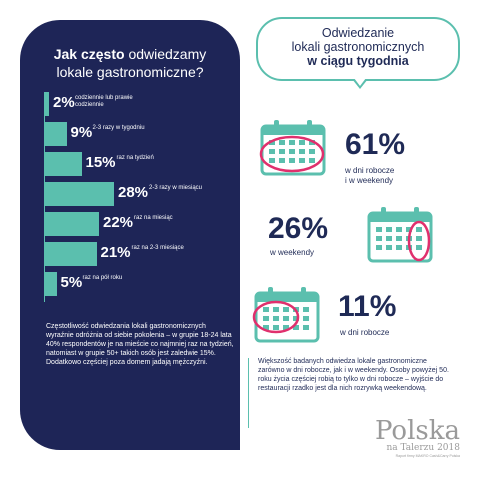 The image size is (480, 480). What do you see at coordinates (142, 164) in the screenshot?
I see `bar-row: 15% raz na tydzień` at bounding box center [142, 164].